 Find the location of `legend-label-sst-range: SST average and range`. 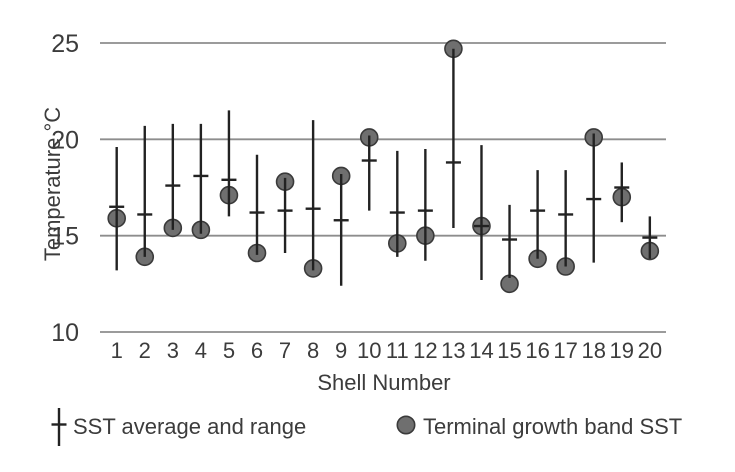

legend-label-sst-range: SST average and range is located at coordinates (189, 426).